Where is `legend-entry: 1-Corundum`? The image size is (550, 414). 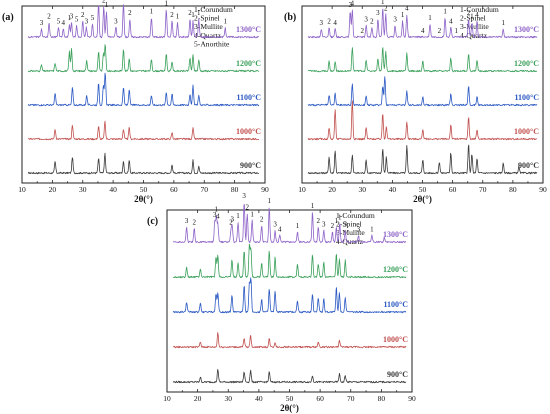
legend-entry: 1-Corundum is located at coordinates (213, 9).